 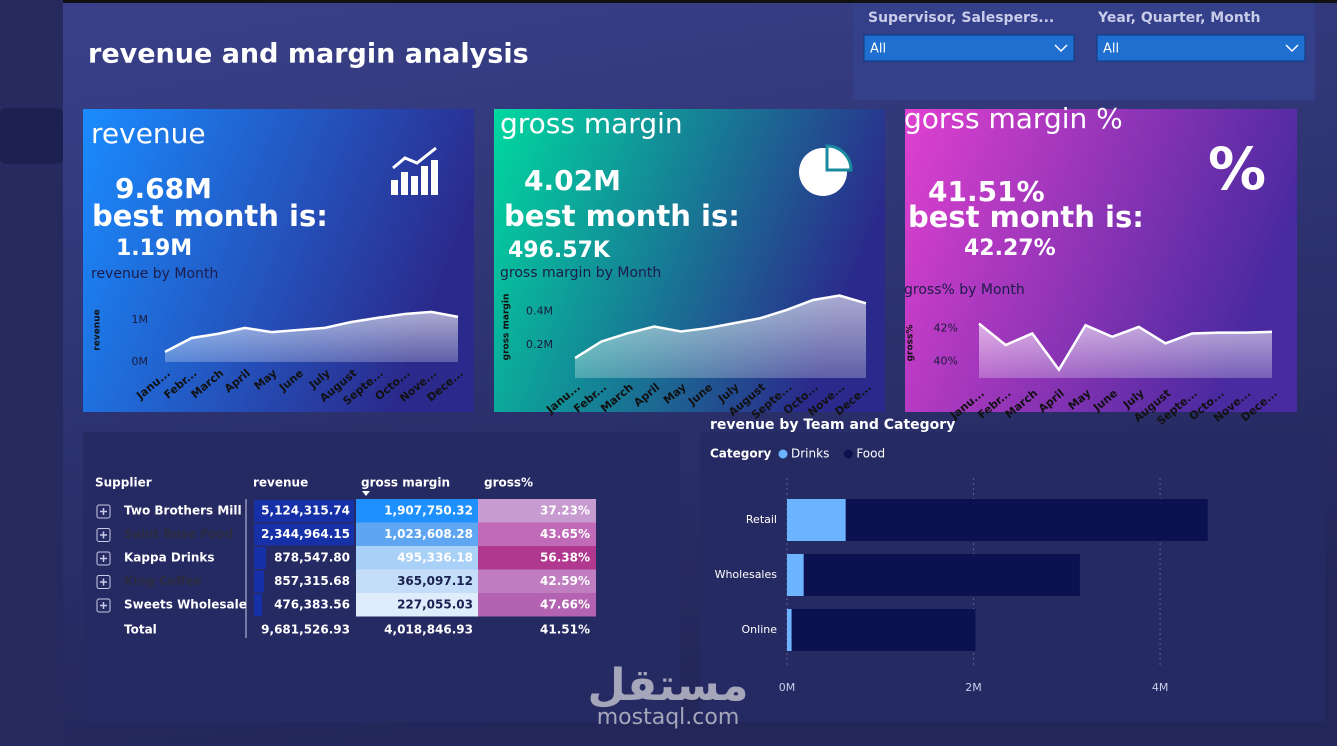 What do you see at coordinates (435, 558) in the screenshot?
I see `cell-value: 495,336.18` at bounding box center [435, 558].